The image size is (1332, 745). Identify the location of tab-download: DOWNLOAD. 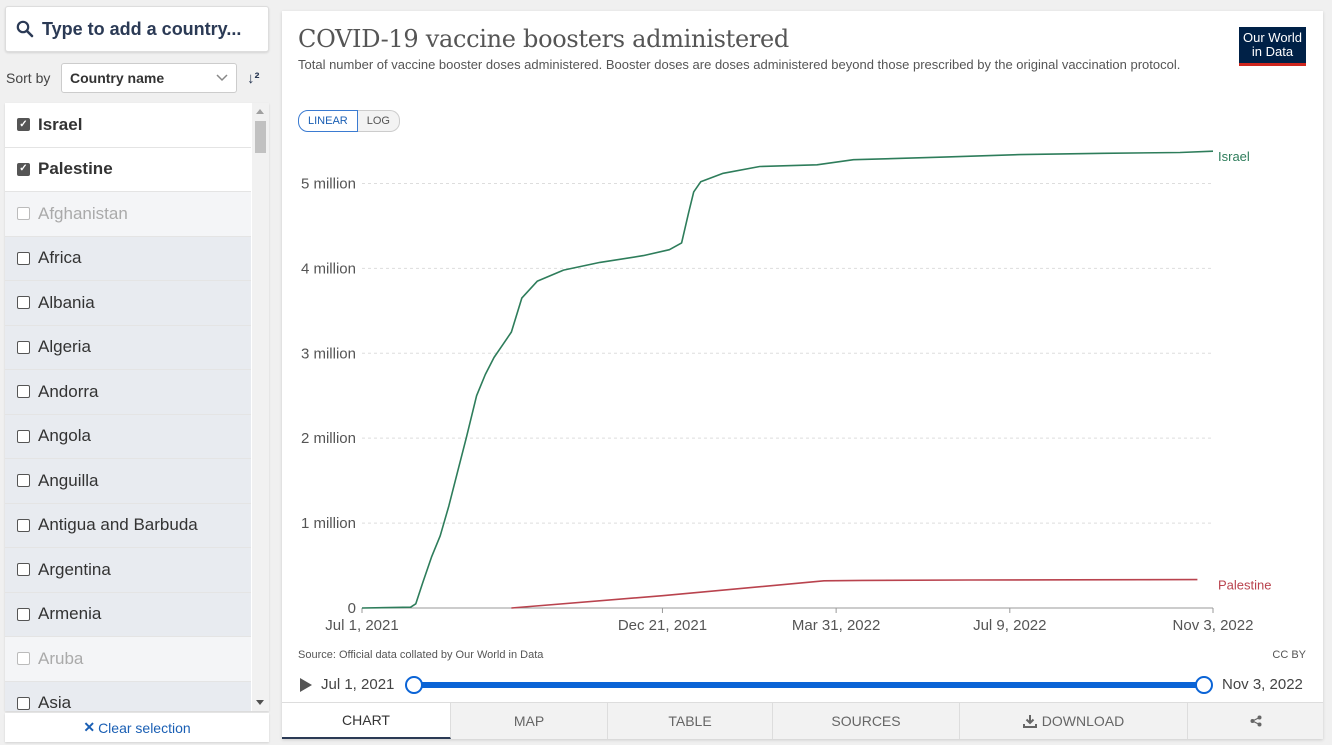
(1074, 721).